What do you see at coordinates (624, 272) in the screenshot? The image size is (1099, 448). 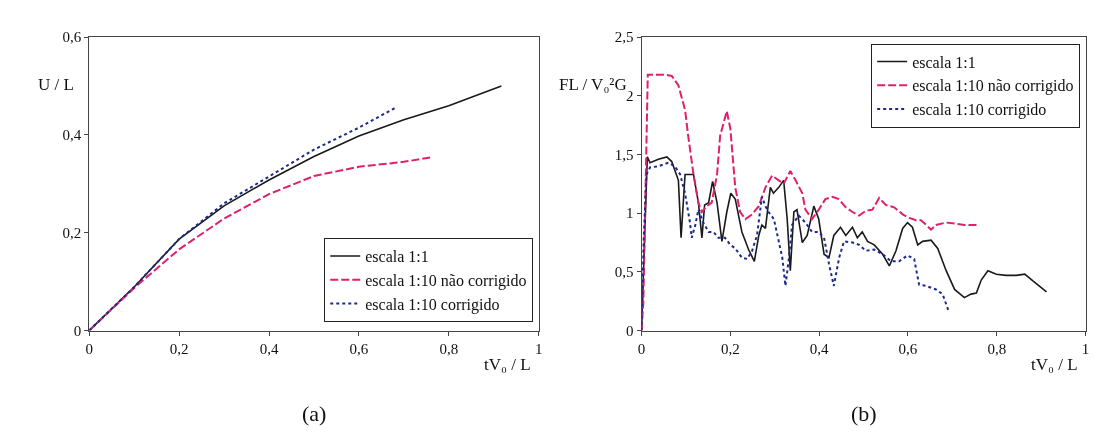 I see `y-tick-label: 0,5` at bounding box center [624, 272].